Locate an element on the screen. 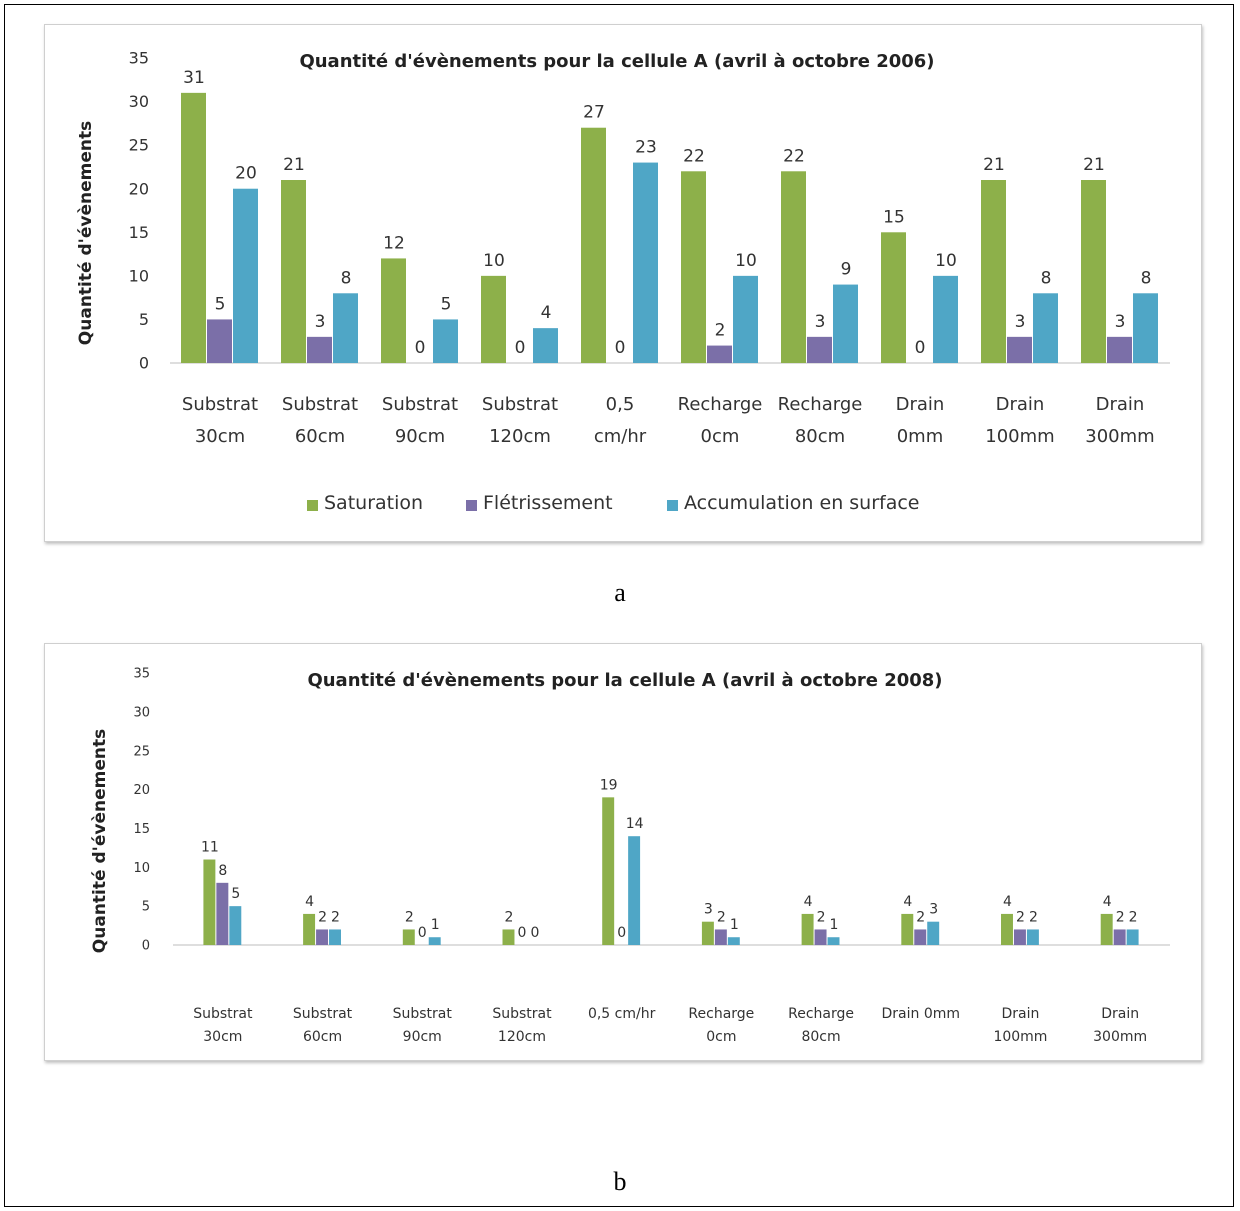 Image resolution: width=1240 pixels, height=1211 pixels. y-tick-label: 30 is located at coordinates (141, 712).